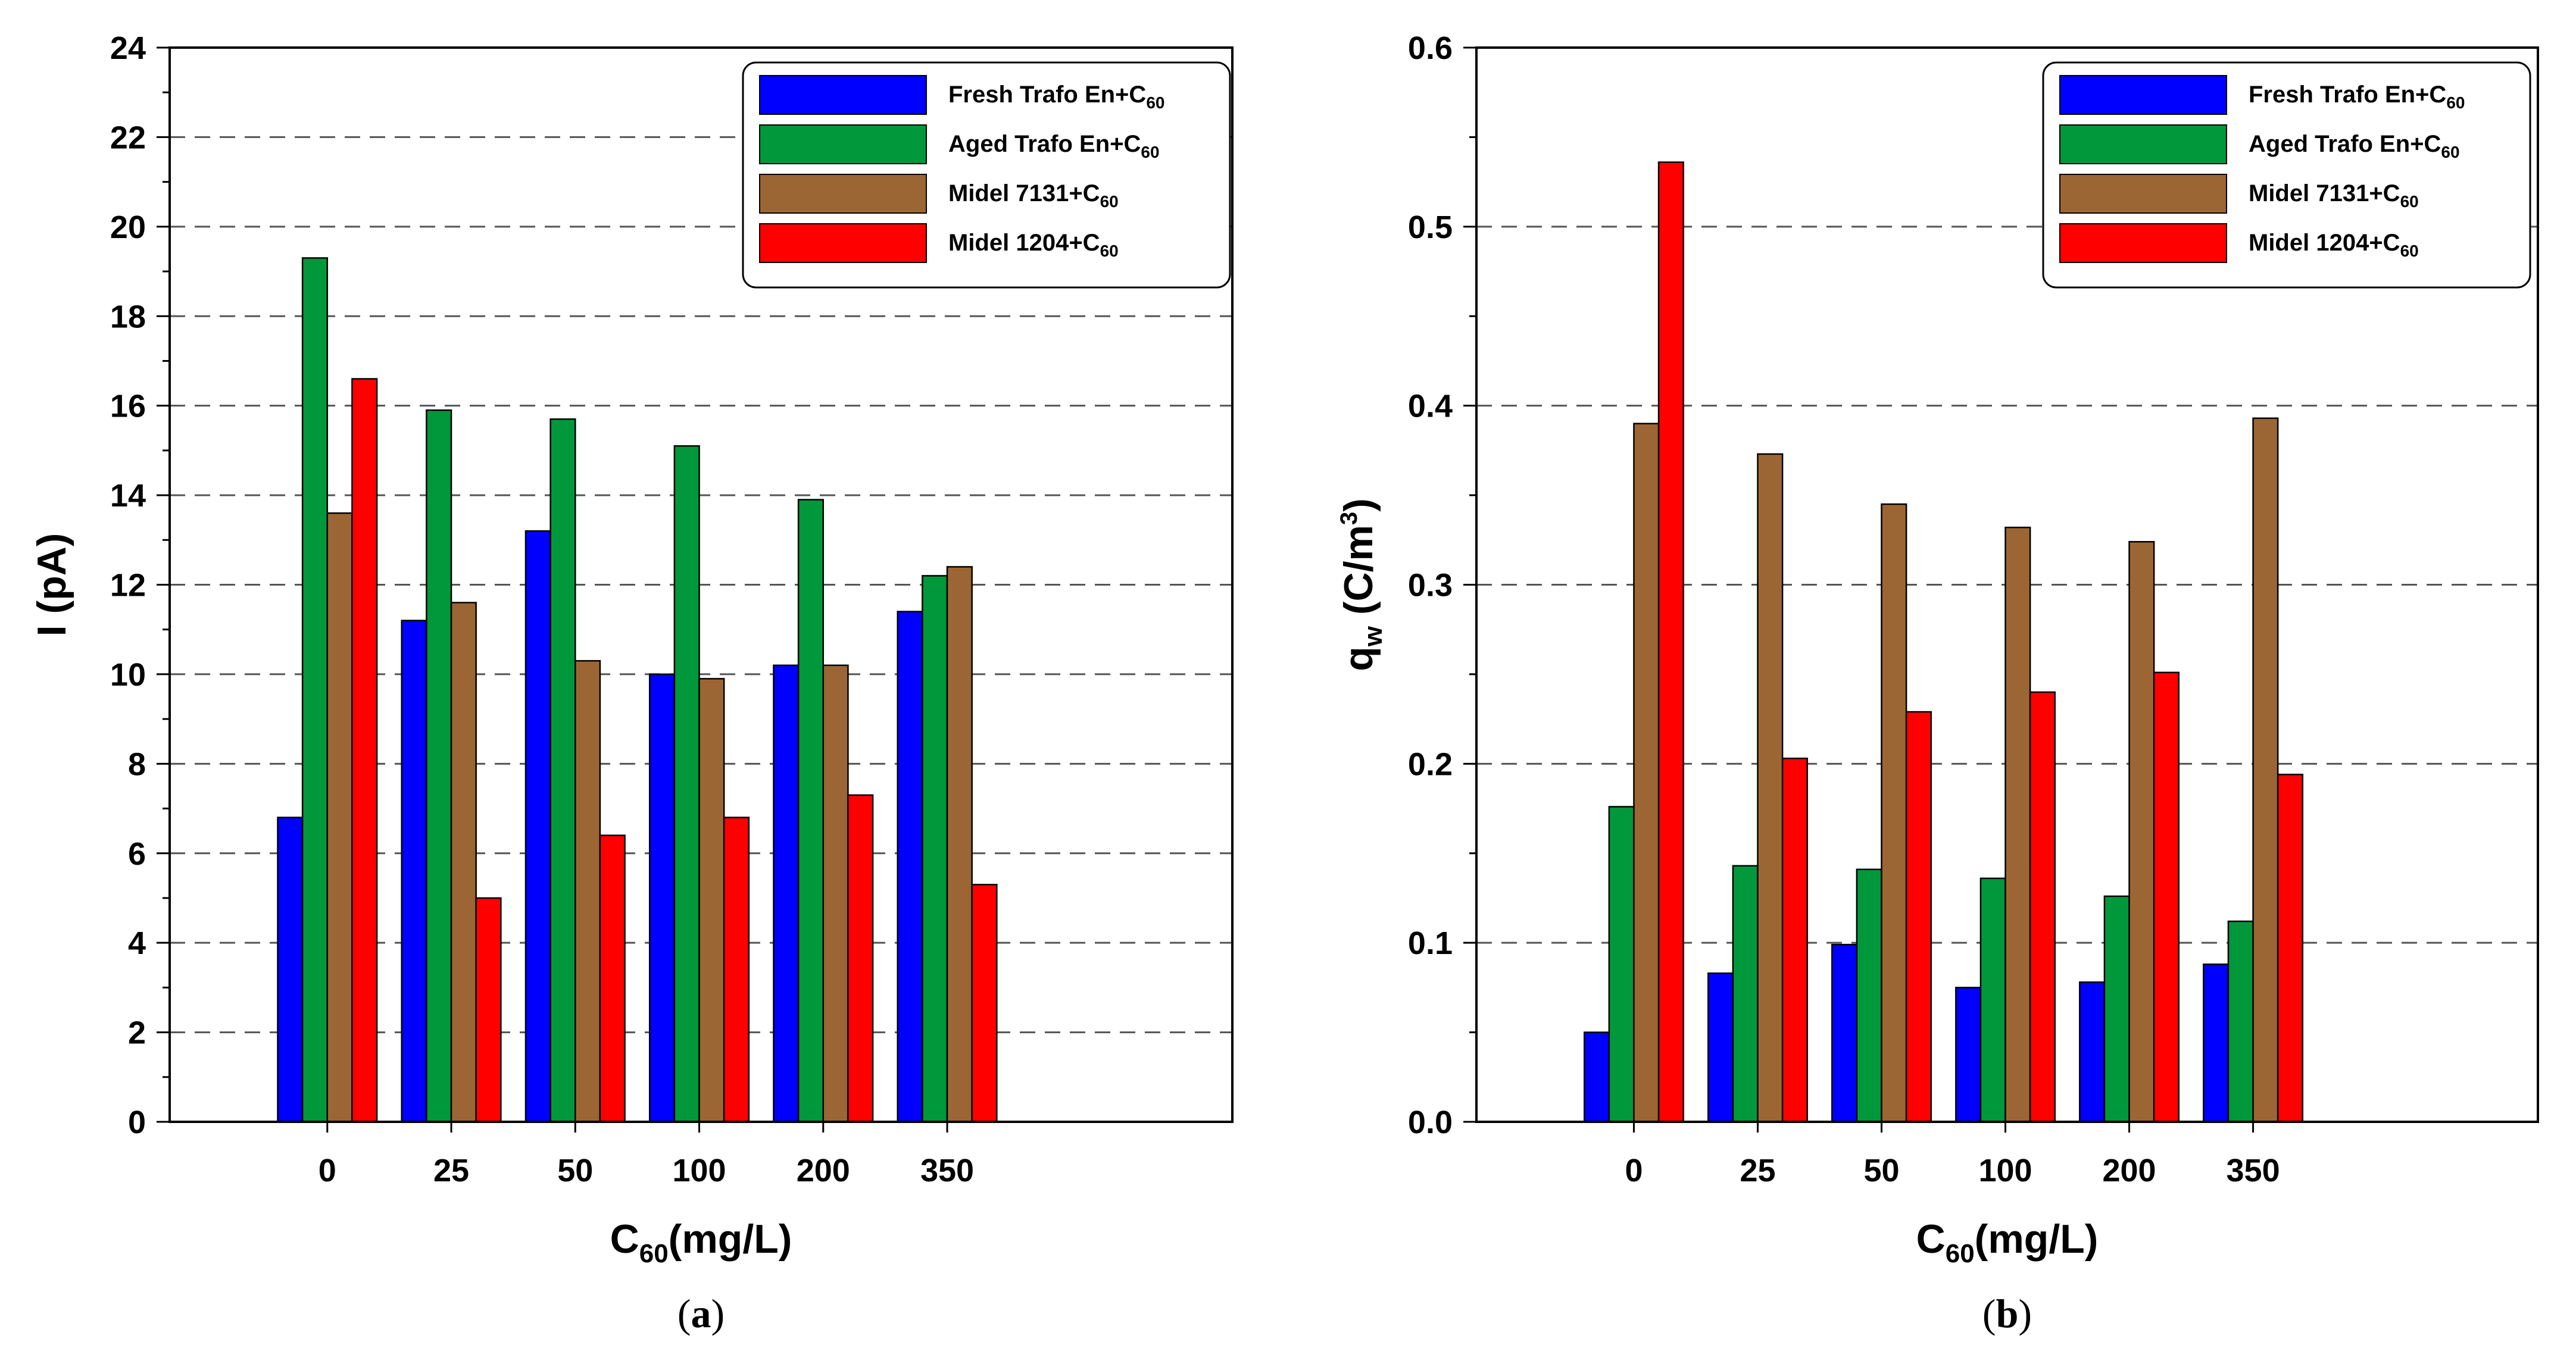 The image size is (2576, 1345). I want to click on legend-label: Fresh Trafo En+C60, so click(1056, 97).